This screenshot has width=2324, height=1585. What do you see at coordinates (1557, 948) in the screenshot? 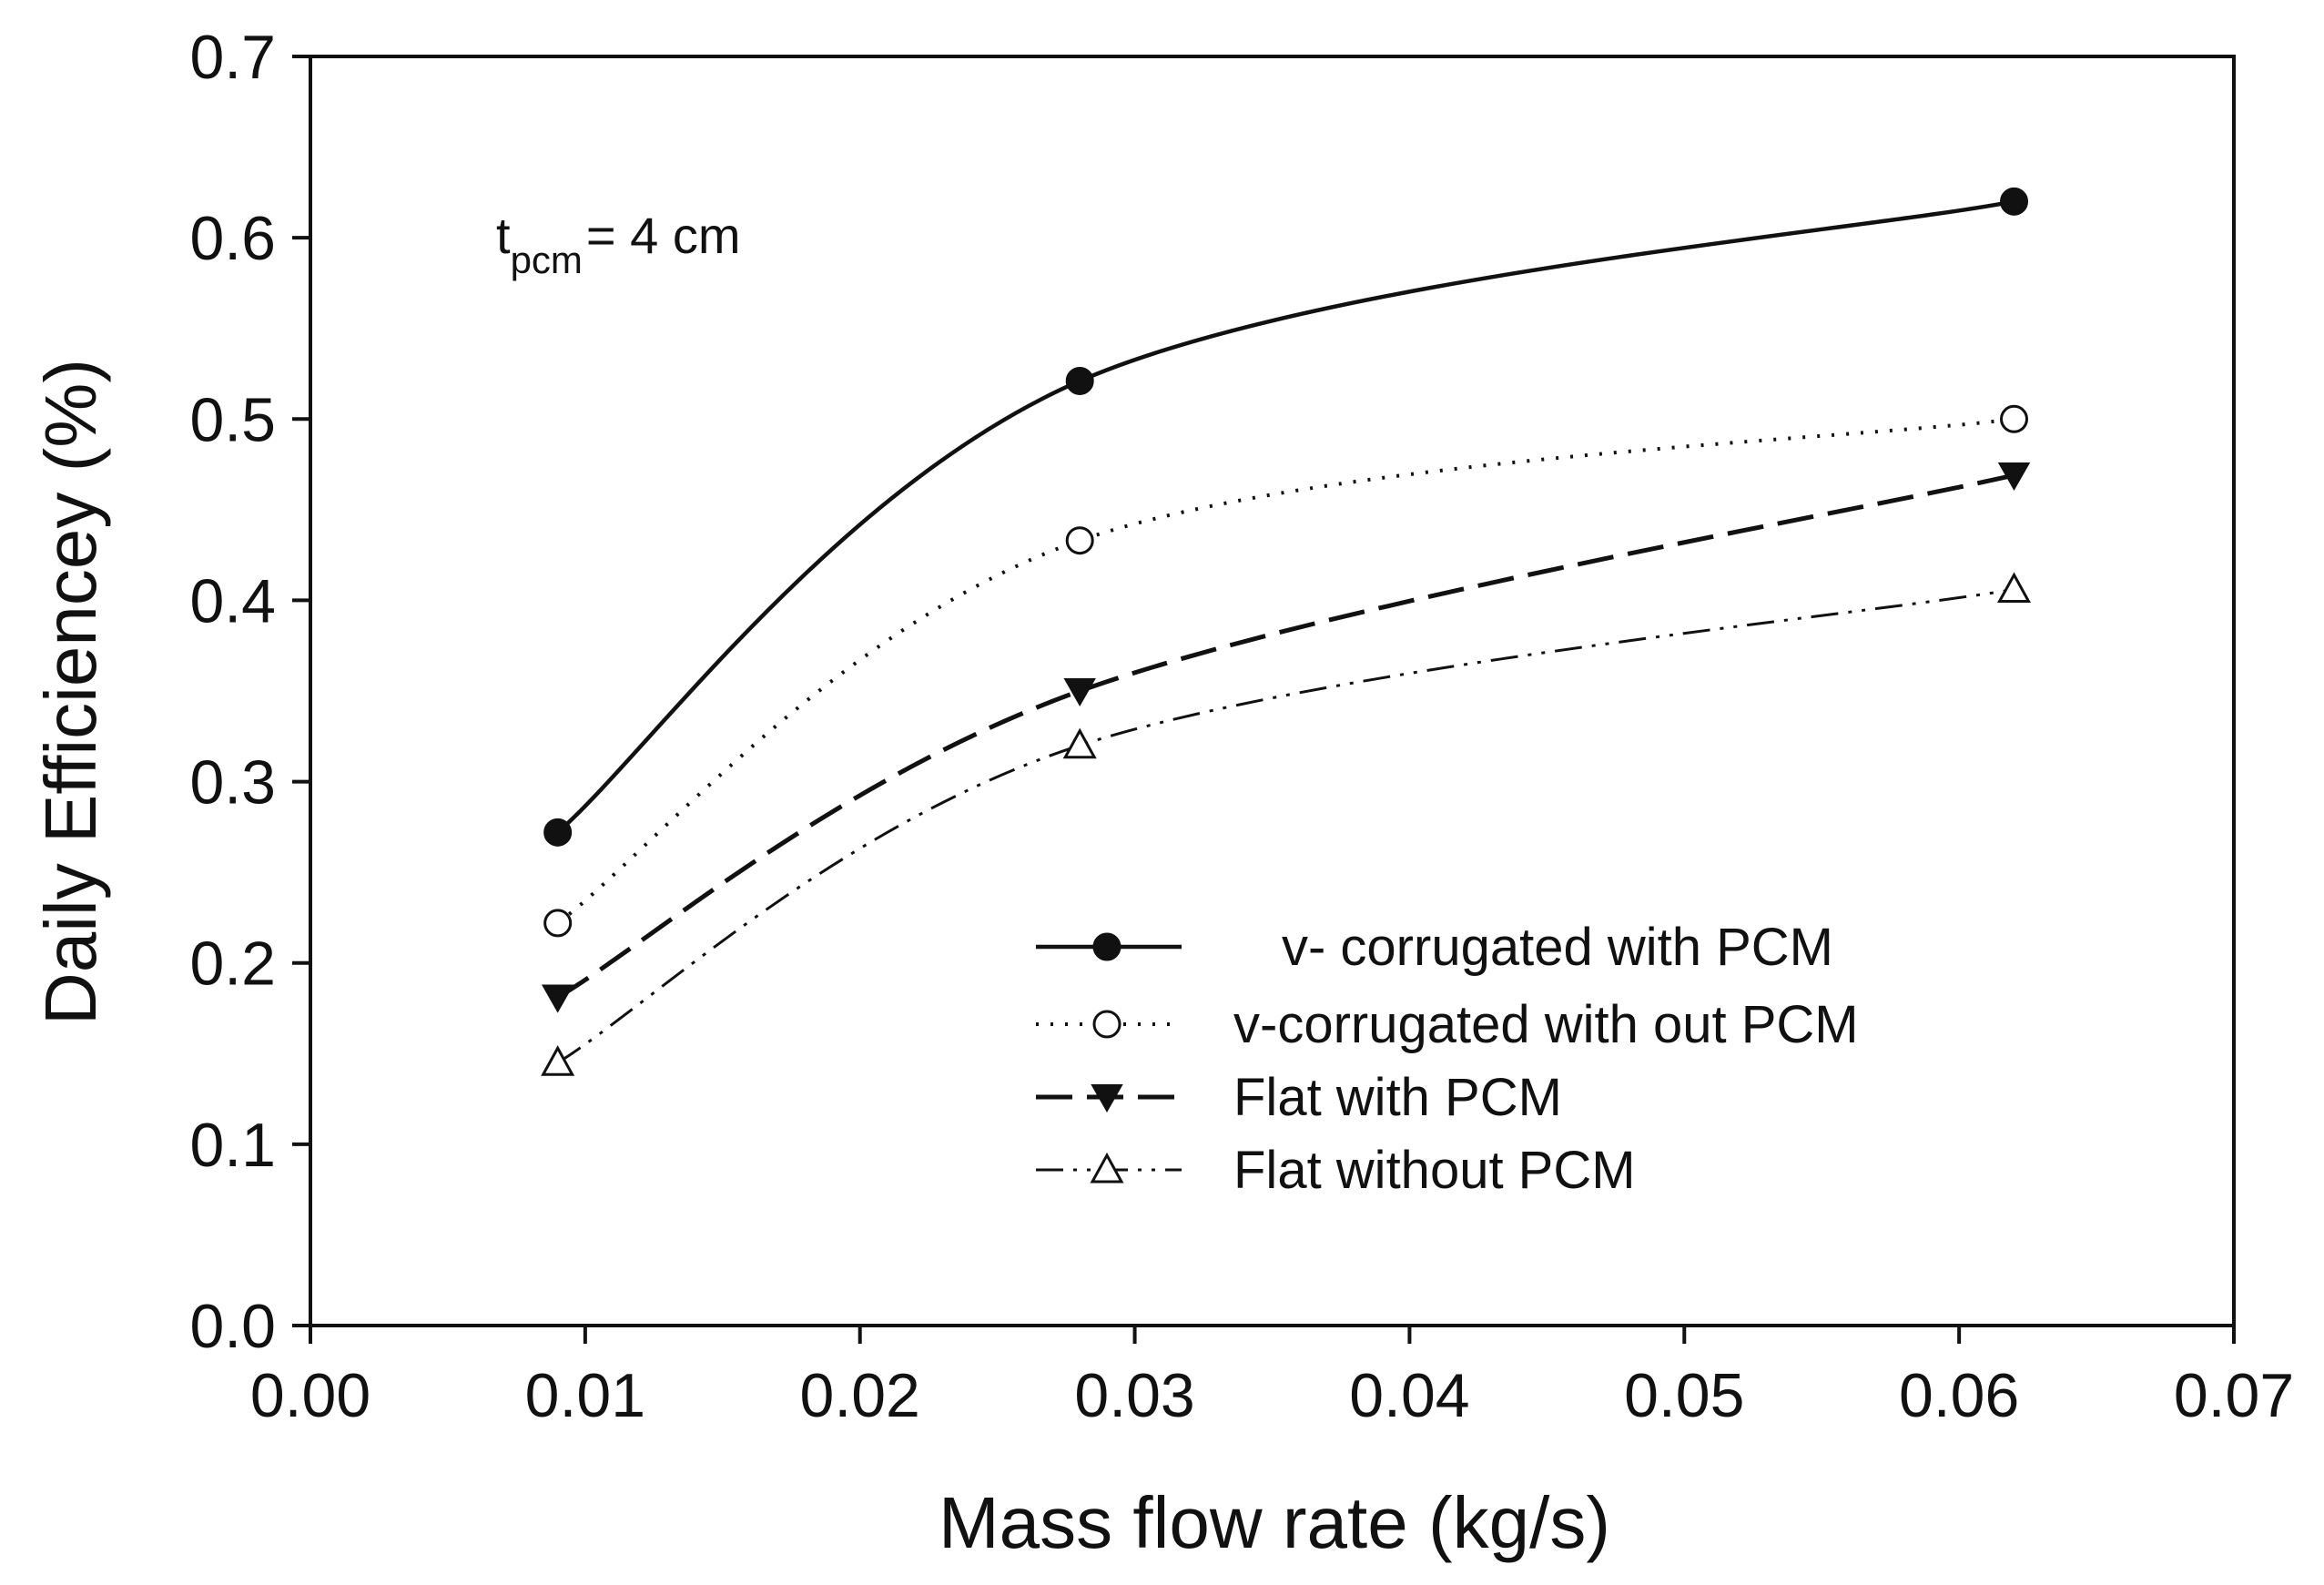
I see `legend-label-1: v- corrugated with PCM` at bounding box center [1557, 948].